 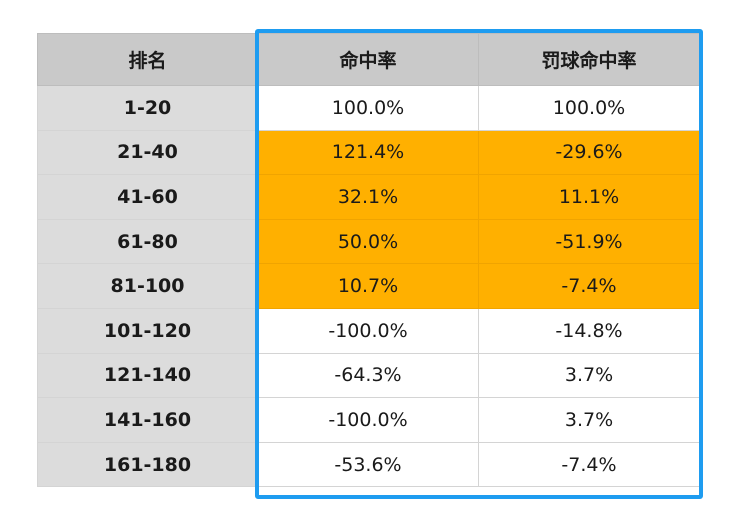 I want to click on fg-pct-cell: 121.4%, so click(x=368, y=152).